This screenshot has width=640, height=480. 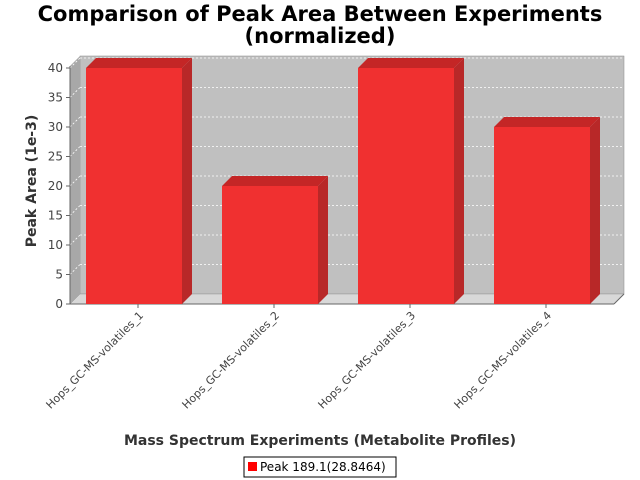 What do you see at coordinates (320, 36) in the screenshot?
I see `chart-title-line-2: (normalized)` at bounding box center [320, 36].